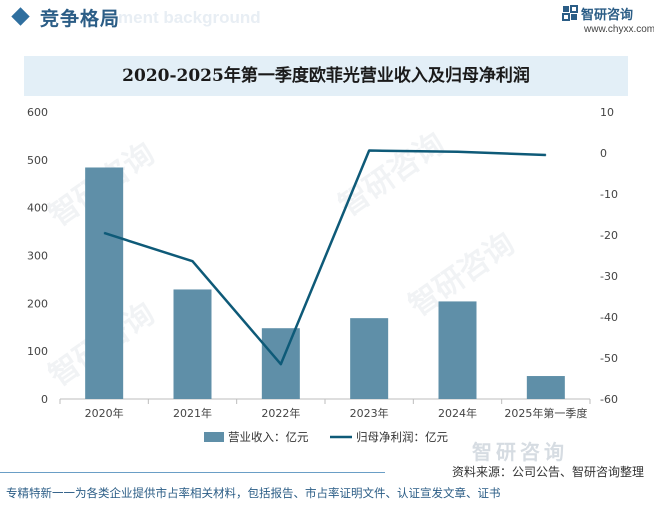 Image resolution: width=654 pixels, height=505 pixels. Describe the element at coordinates (37, 351) in the screenshot. I see `y-left-tick-label: 100` at that location.